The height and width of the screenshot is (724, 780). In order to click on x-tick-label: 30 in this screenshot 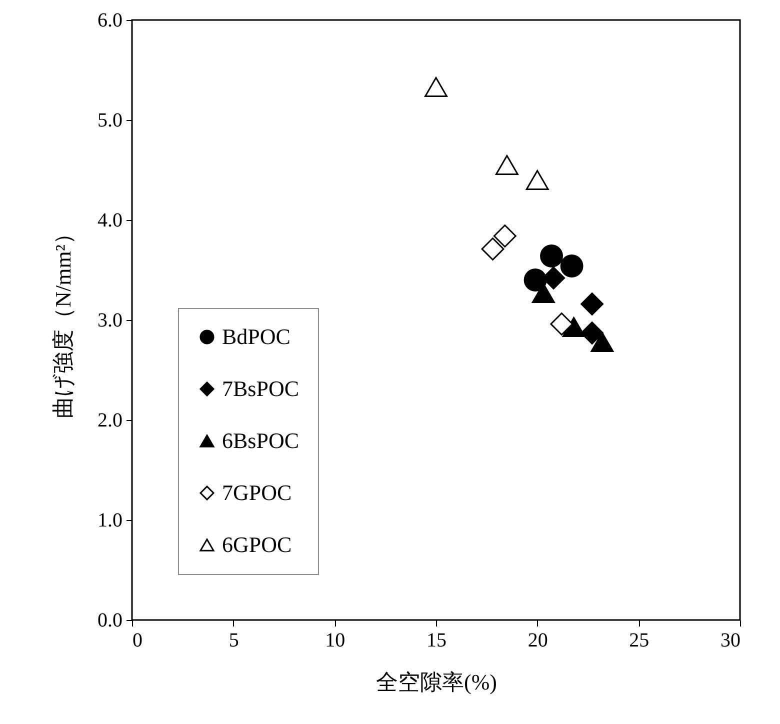, I will do `click(730, 641)`.